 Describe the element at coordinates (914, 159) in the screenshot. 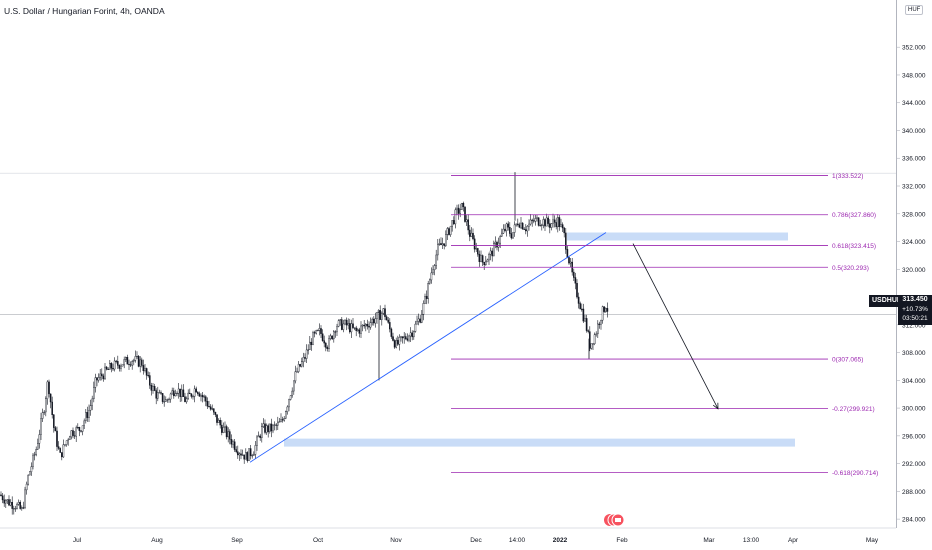

I see `y-tick-label: 336.000` at that location.